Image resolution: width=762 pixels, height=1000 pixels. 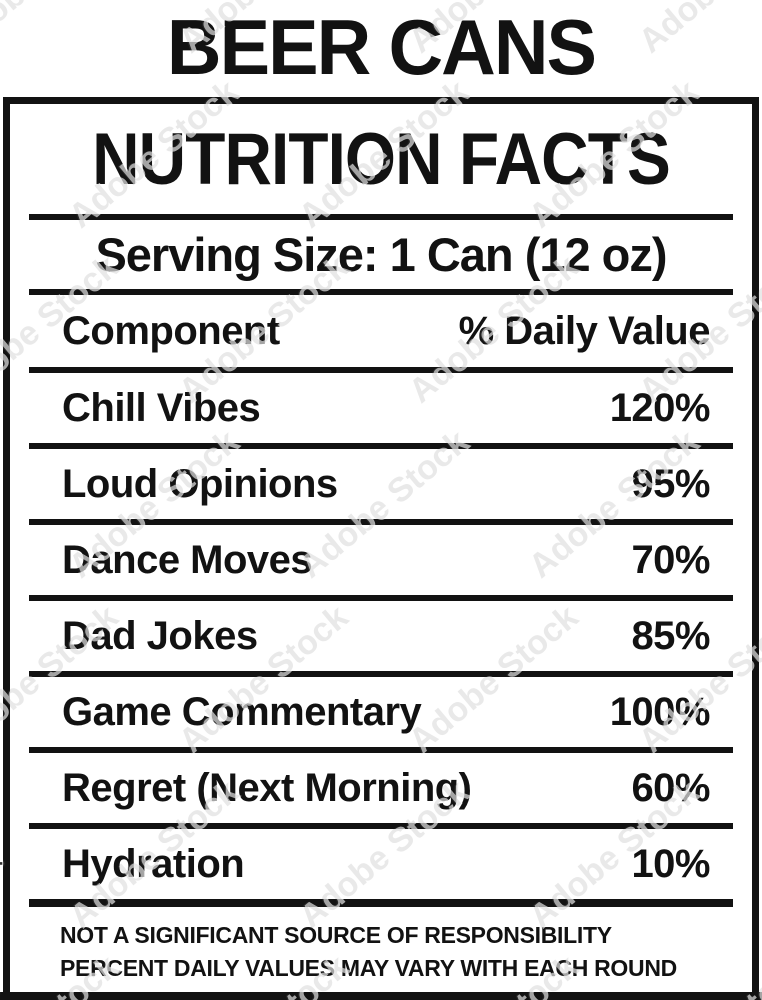 What do you see at coordinates (187, 559) in the screenshot?
I see `component-name: Dance Moves` at bounding box center [187, 559].